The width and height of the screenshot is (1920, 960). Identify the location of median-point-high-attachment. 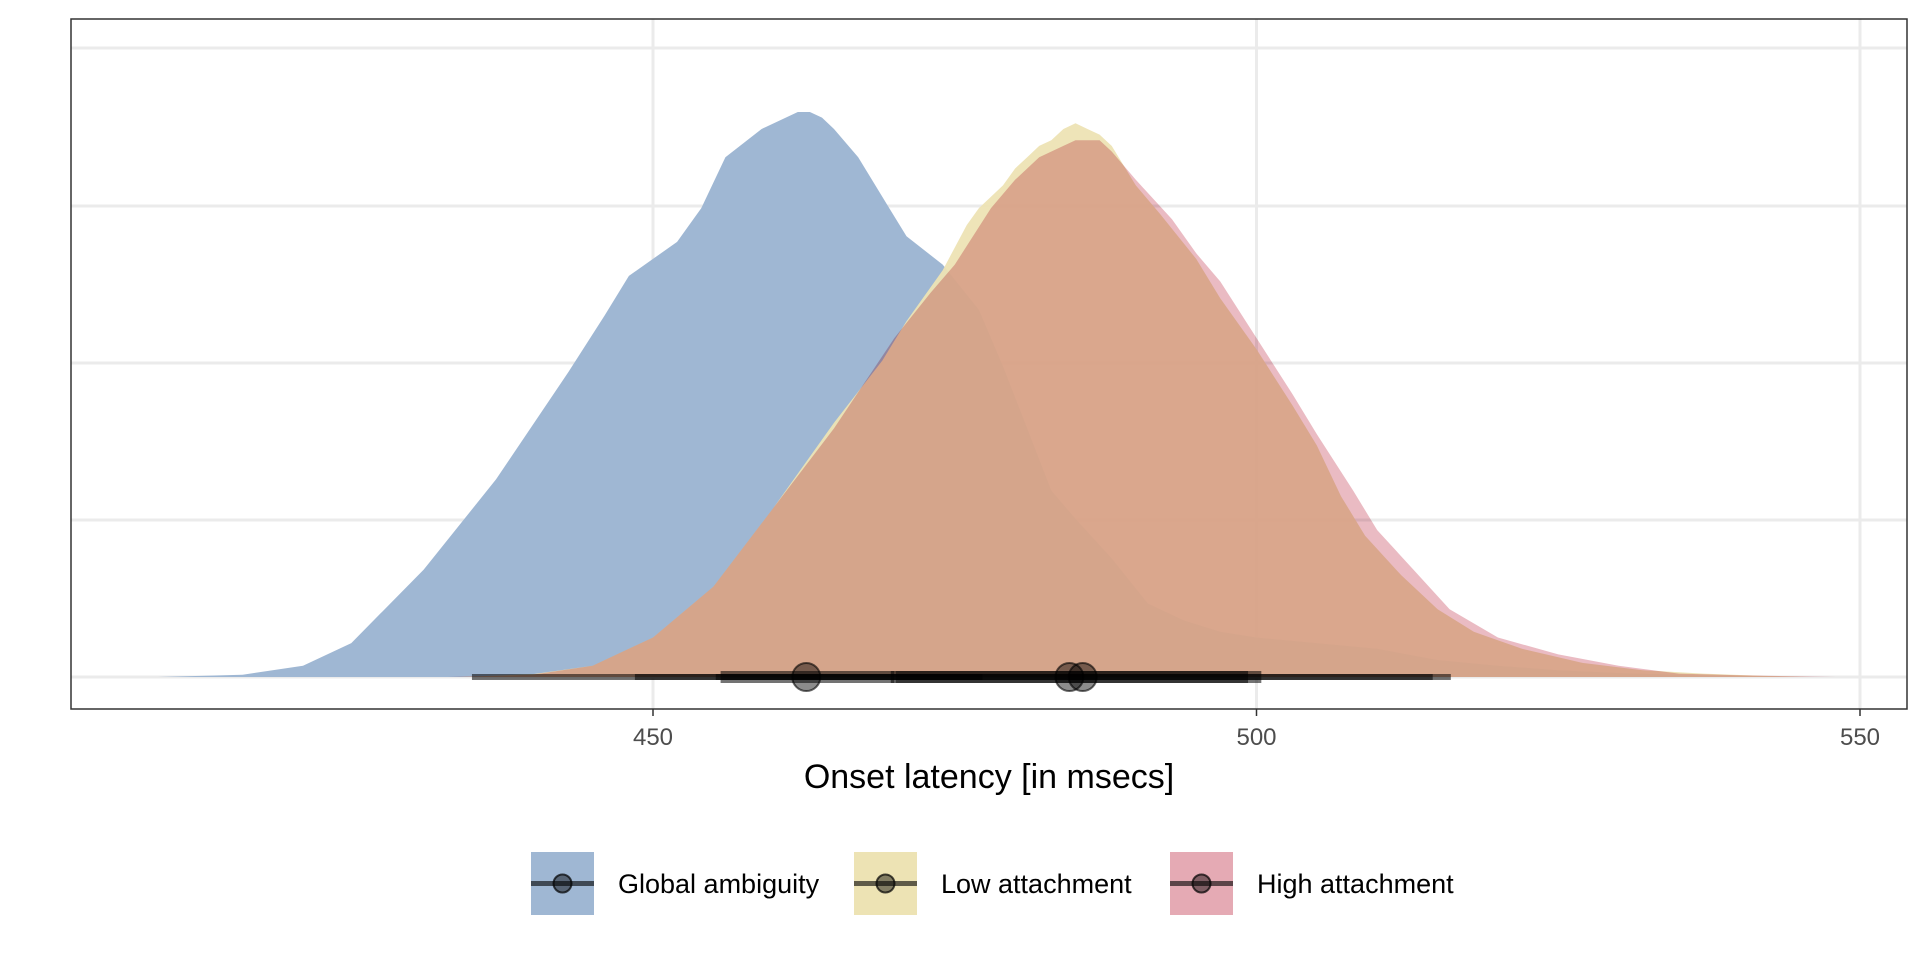
(1082, 677).